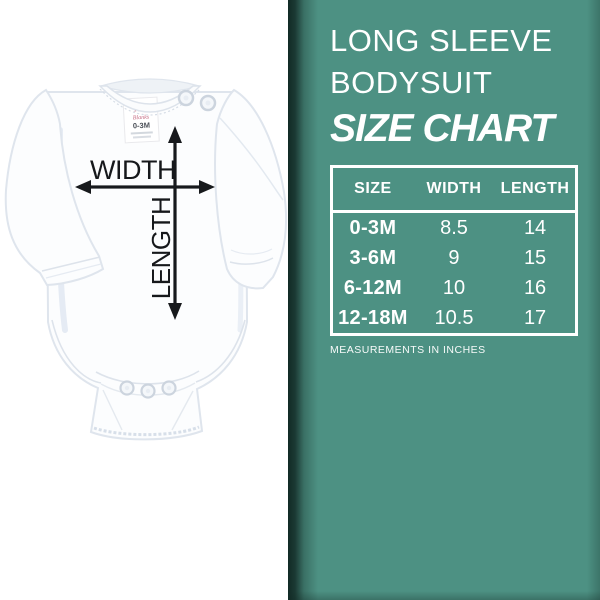  Describe the element at coordinates (373, 257) in the screenshot. I see `size-cell: 3-6M` at that location.